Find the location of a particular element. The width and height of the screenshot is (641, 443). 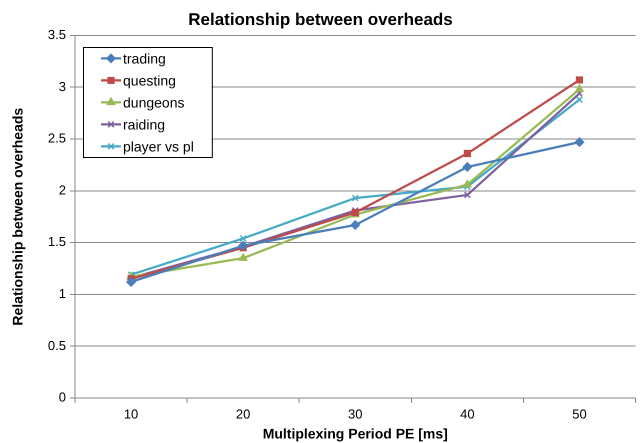

y-tick-label: 2.5 is located at coordinates (57, 138).